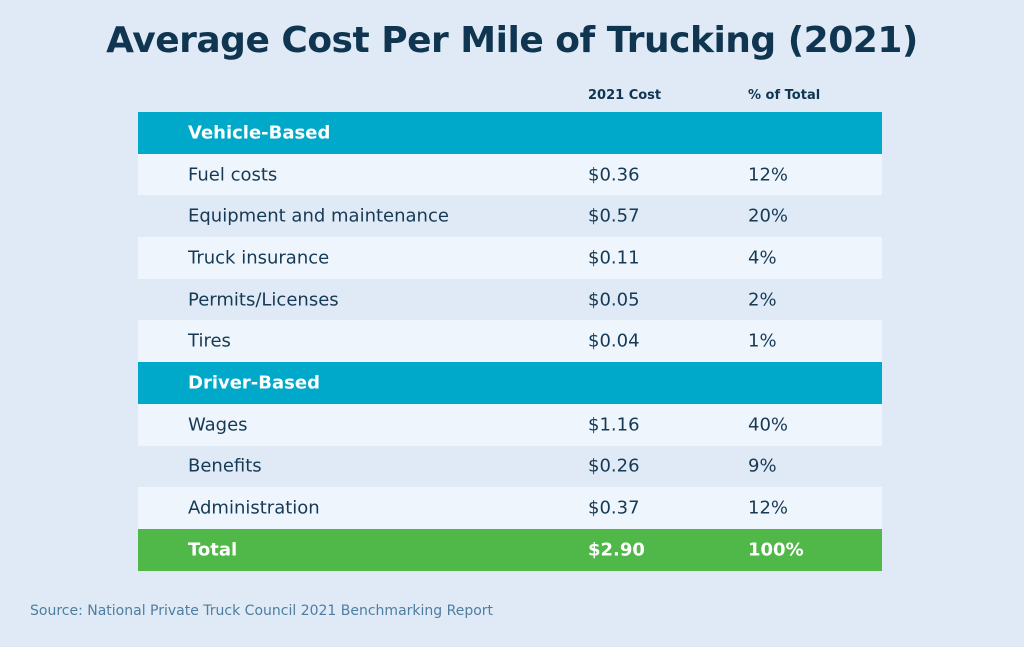  I want to click on cell-label: Benefits, so click(225, 466).